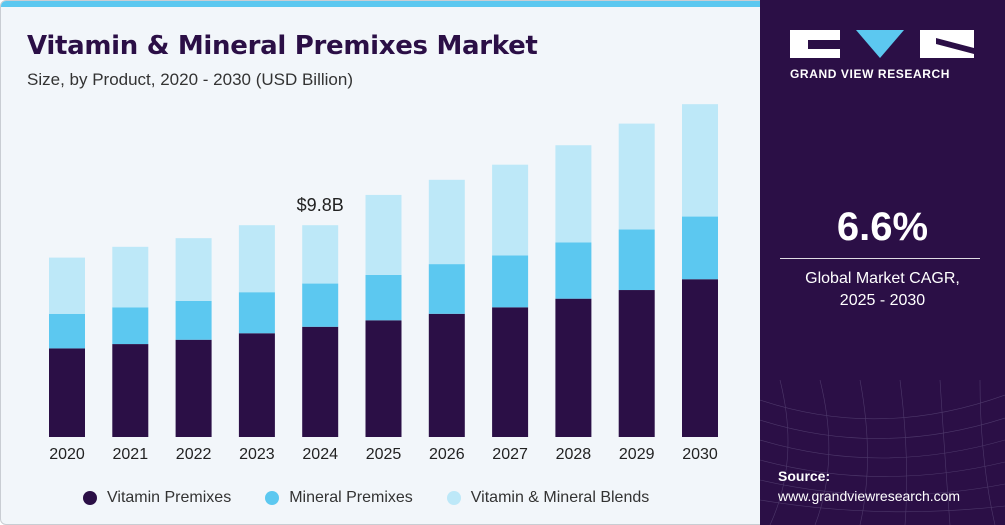 This screenshot has width=1005, height=525. What do you see at coordinates (880, 258) in the screenshot?
I see `cagr-divider` at bounding box center [880, 258].